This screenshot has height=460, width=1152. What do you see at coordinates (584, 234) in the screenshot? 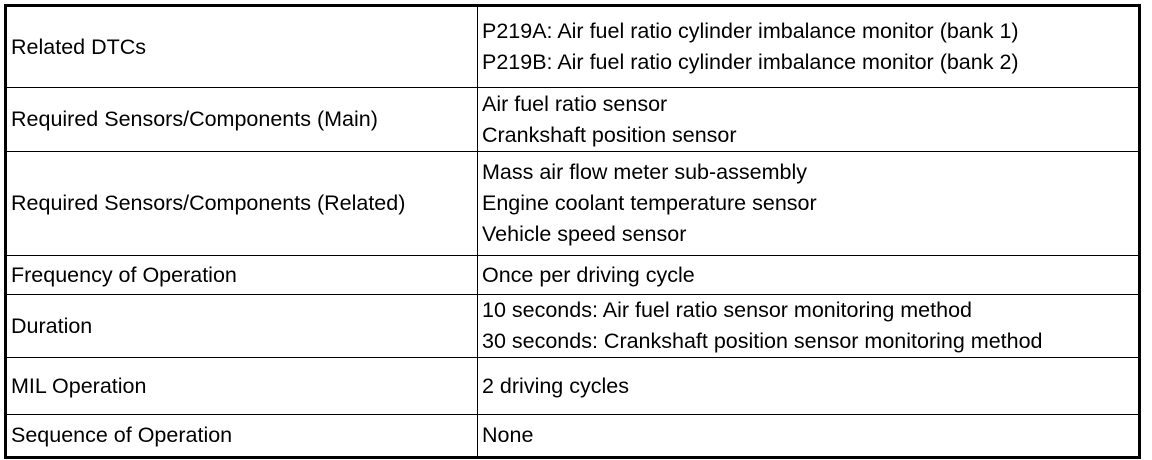
I see `value-line: Vehicle speed sensor` at bounding box center [584, 234].